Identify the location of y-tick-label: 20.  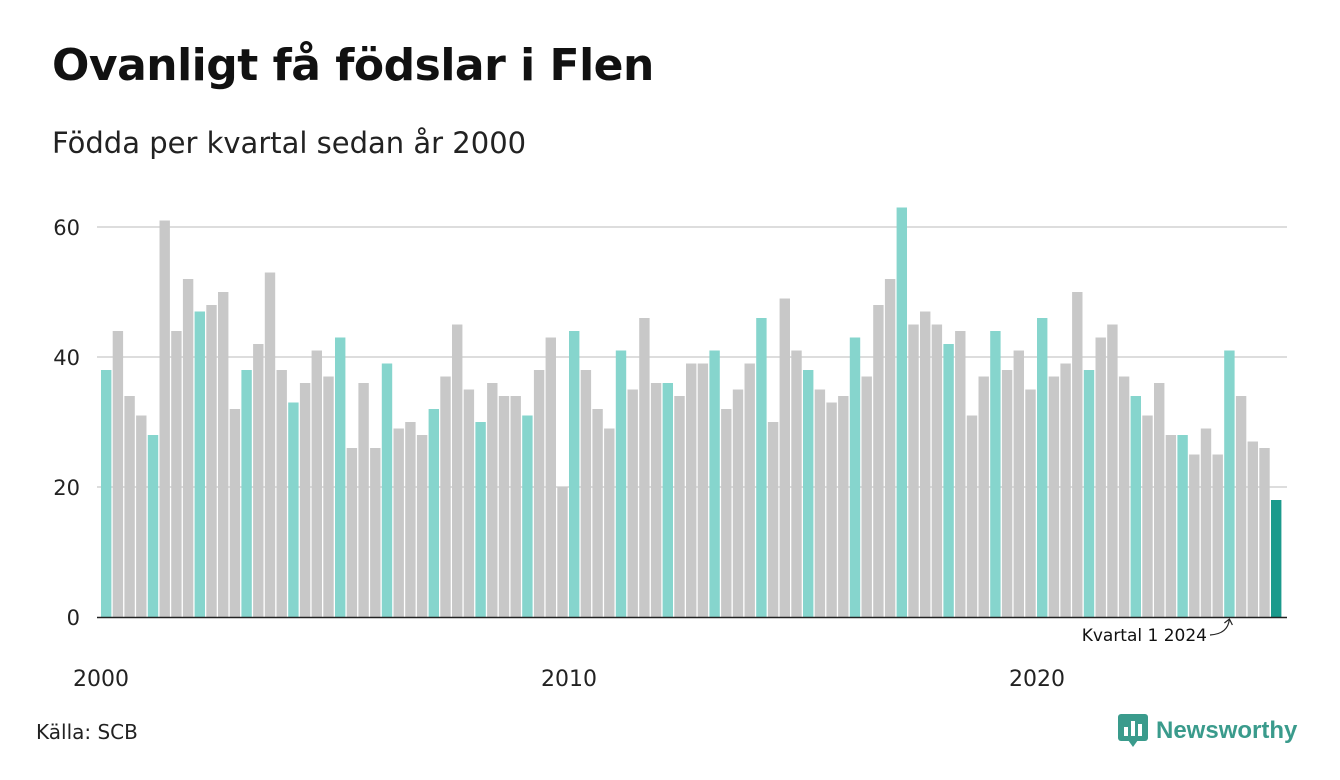
(66, 488).